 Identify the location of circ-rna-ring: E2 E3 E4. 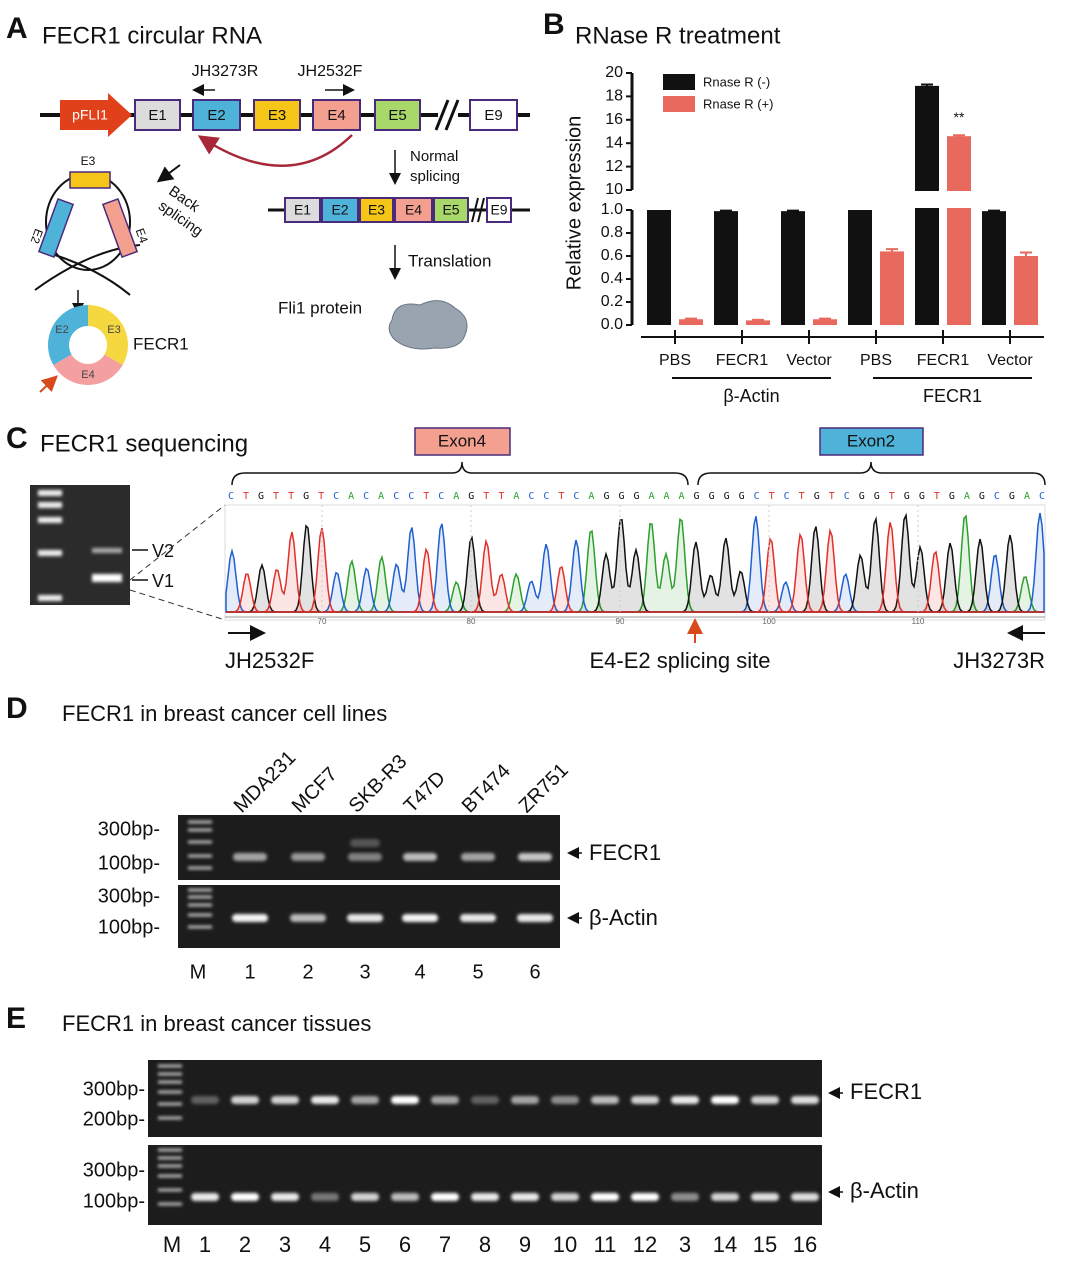
(87, 345).